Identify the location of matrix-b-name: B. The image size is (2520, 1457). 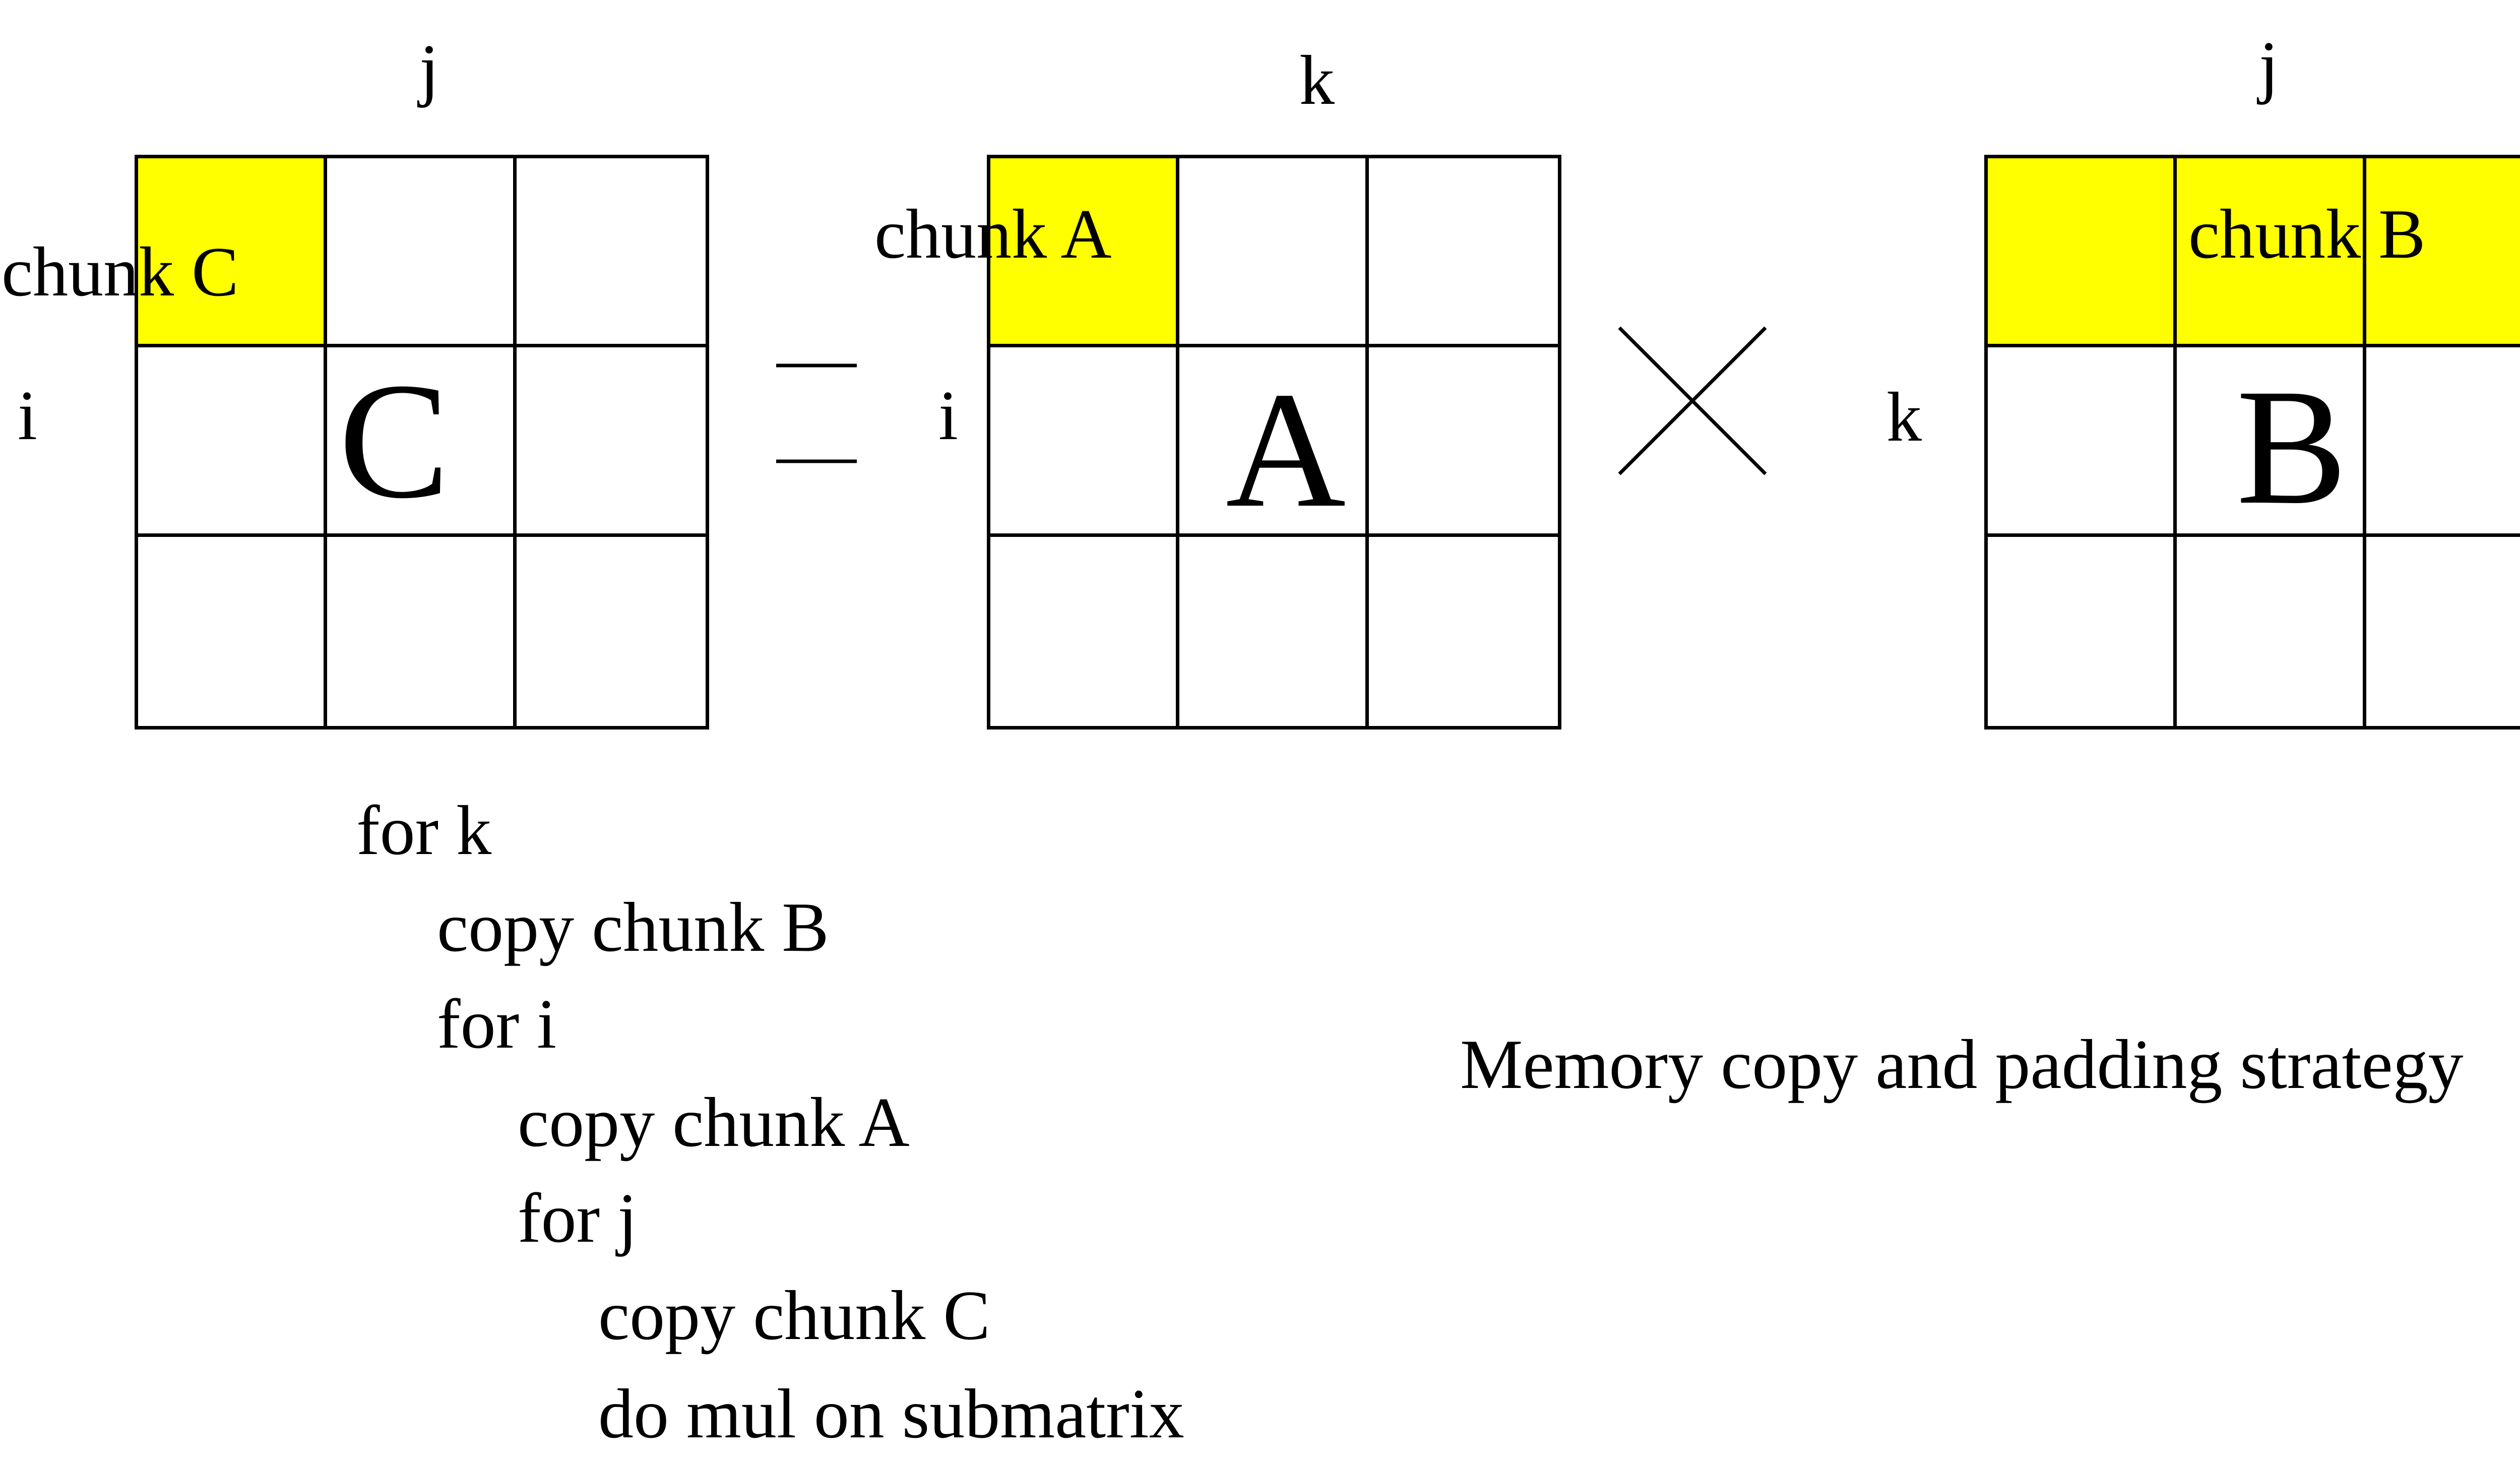
(2292, 447).